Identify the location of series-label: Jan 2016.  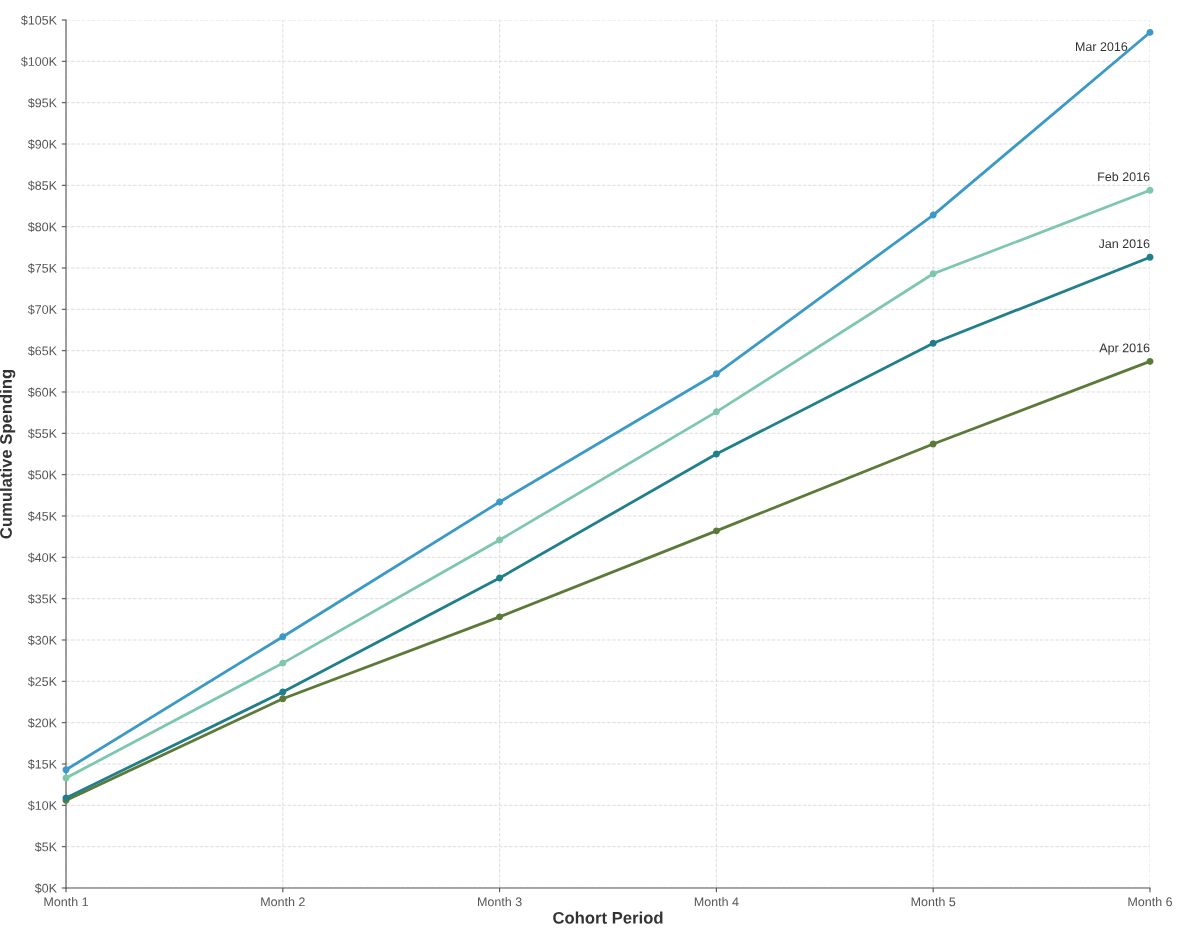
(1124, 244).